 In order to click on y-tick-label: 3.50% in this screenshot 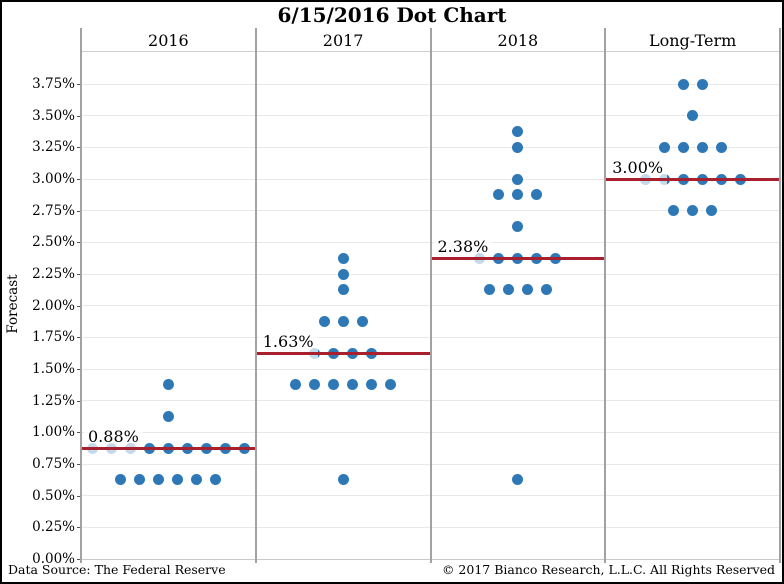, I will do `click(53, 115)`.